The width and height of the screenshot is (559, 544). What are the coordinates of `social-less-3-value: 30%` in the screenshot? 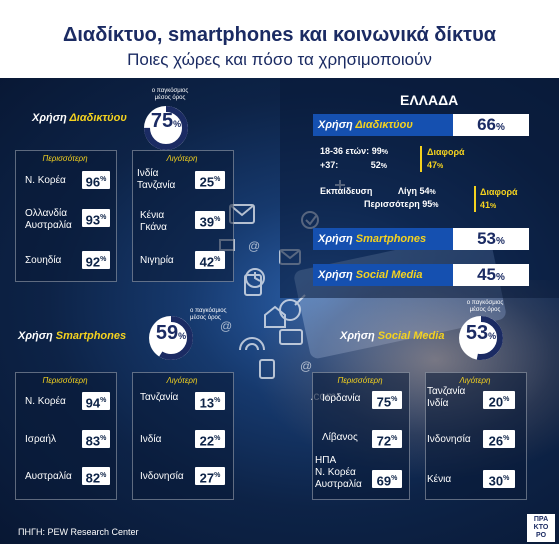 It's located at (499, 479).